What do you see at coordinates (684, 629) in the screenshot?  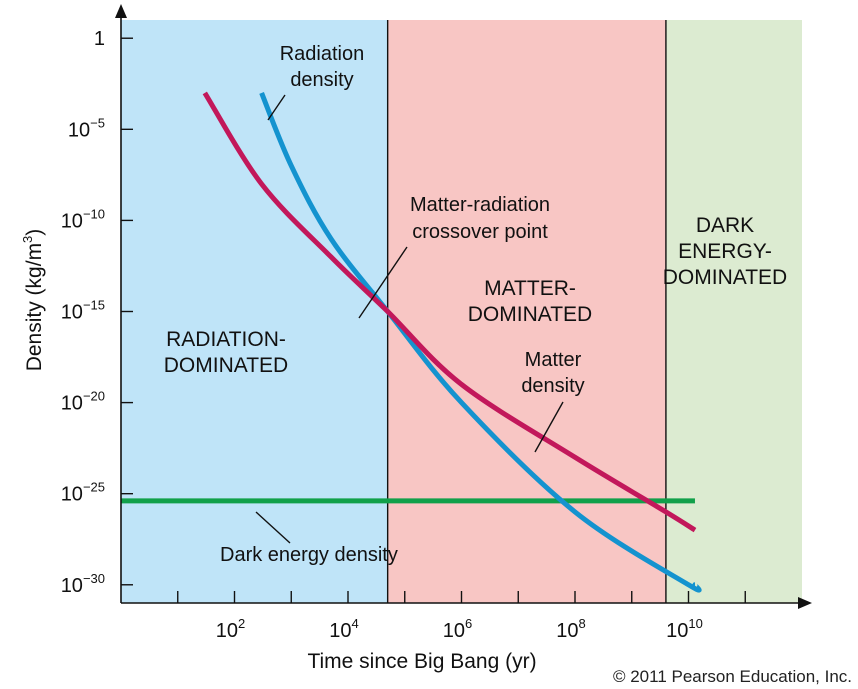 I see `x-tick-label-4: 10¹⁰` at bounding box center [684, 629].